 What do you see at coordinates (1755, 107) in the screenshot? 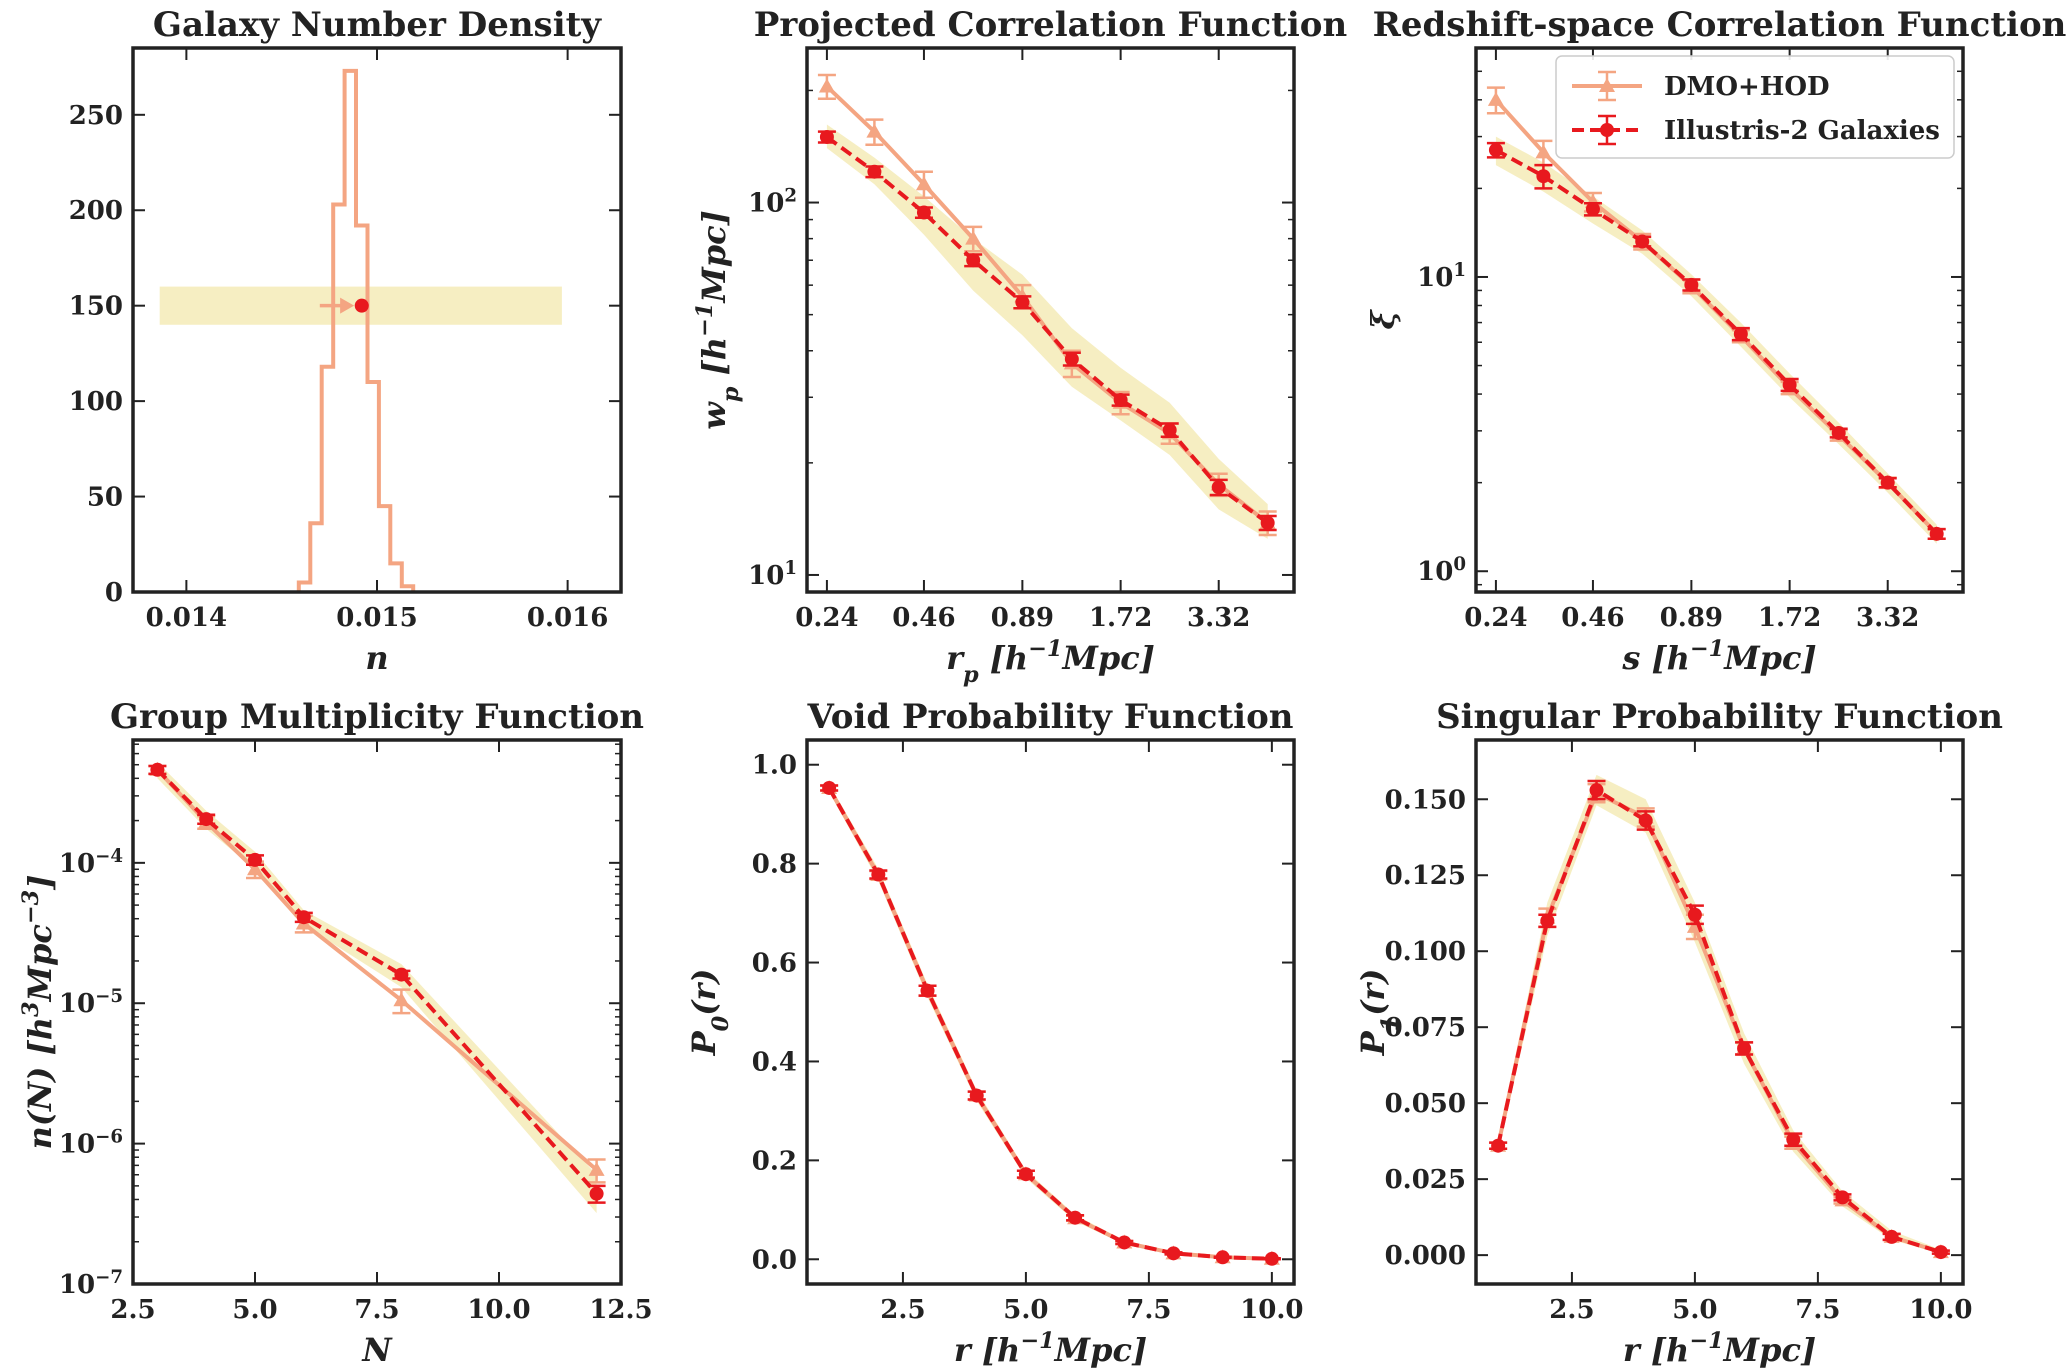
I see `legend: DMO+HOD Illustris-2 Galaxies` at bounding box center [1755, 107].